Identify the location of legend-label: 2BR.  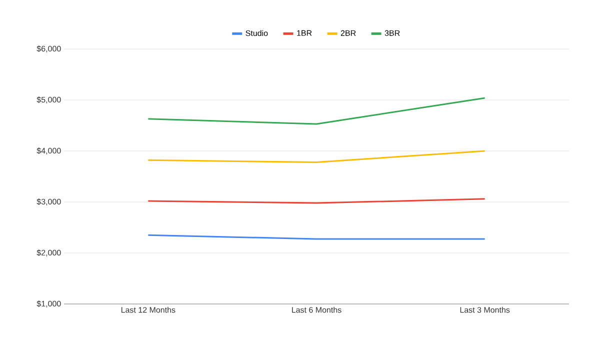
(348, 33).